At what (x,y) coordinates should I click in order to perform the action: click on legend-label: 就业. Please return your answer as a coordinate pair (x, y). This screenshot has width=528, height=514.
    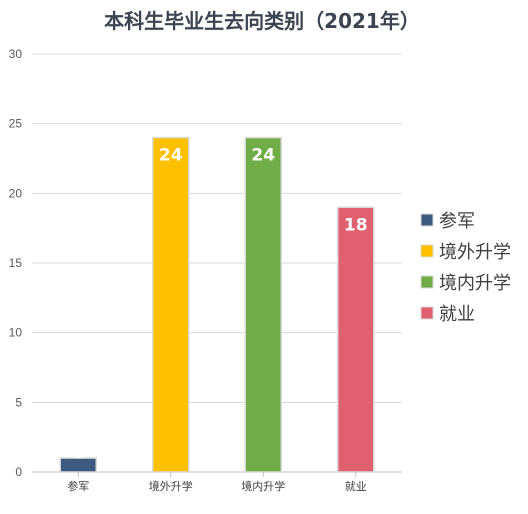
    Looking at the image, I should click on (457, 314).